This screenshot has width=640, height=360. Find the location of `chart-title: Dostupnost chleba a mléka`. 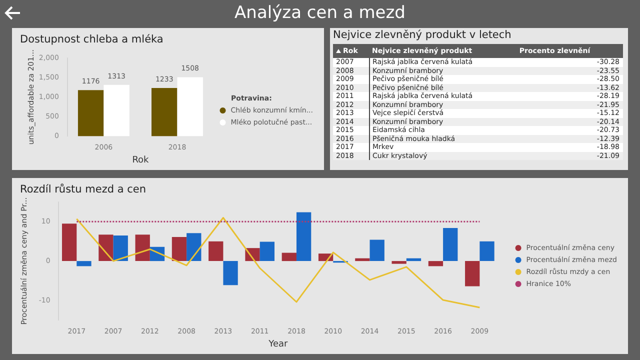

chart-title: Dostupnost chleba a mléka is located at coordinates (92, 40).